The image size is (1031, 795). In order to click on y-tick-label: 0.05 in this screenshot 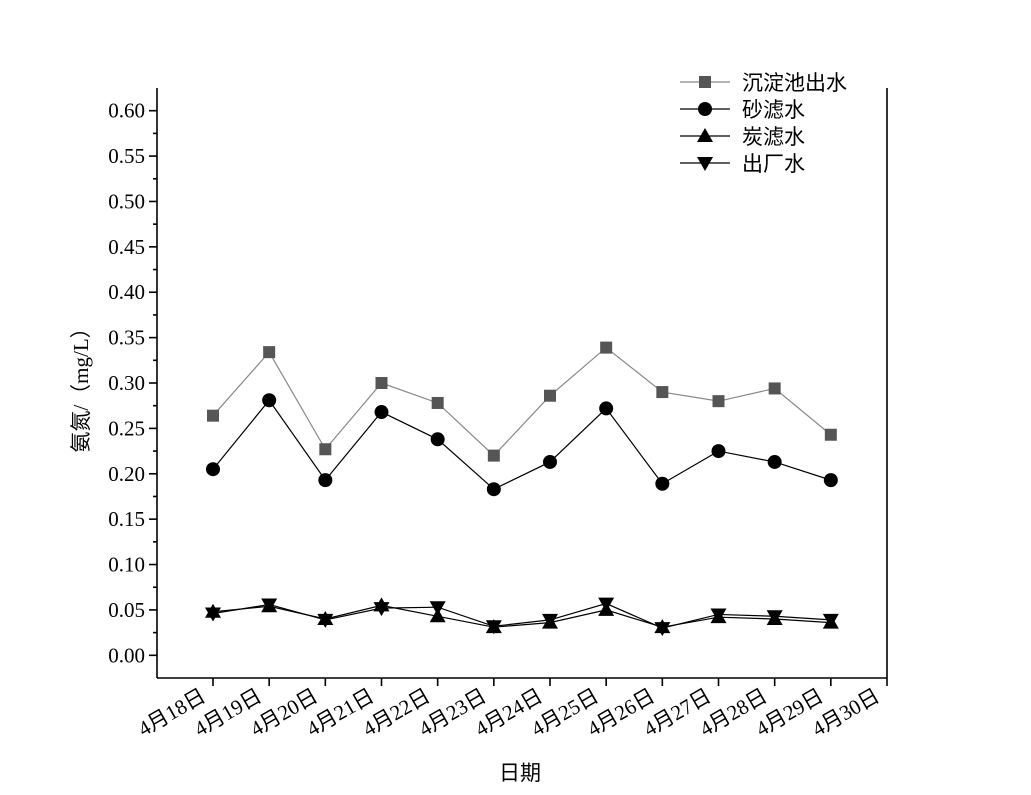, I will do `click(126, 610)`.